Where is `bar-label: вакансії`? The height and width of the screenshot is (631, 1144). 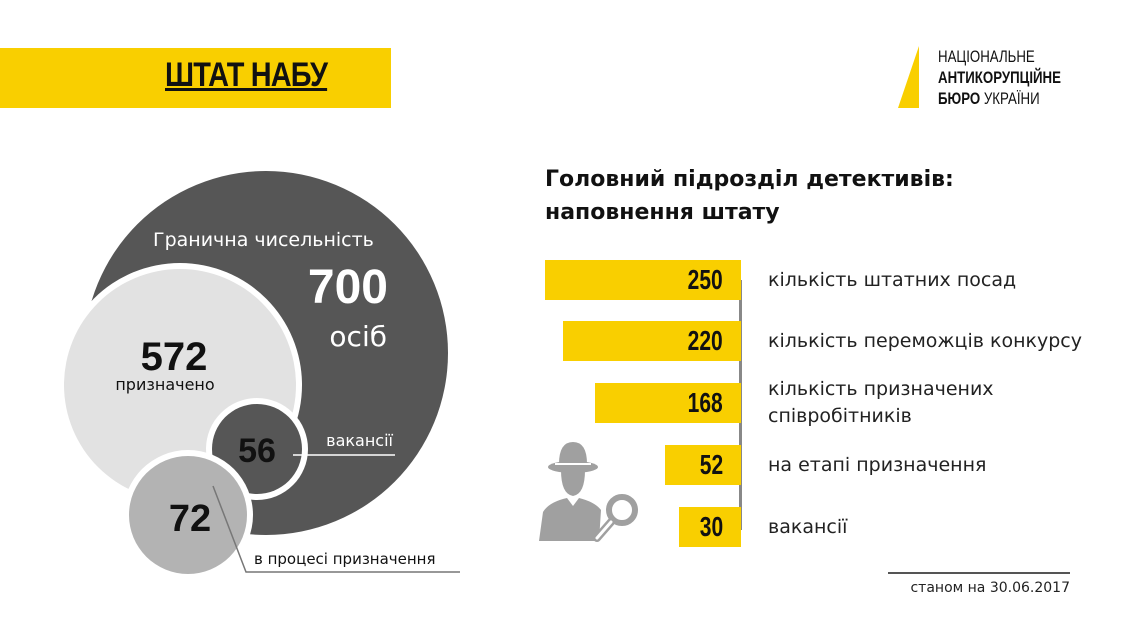 bar-label: вакансії is located at coordinates (807, 527).